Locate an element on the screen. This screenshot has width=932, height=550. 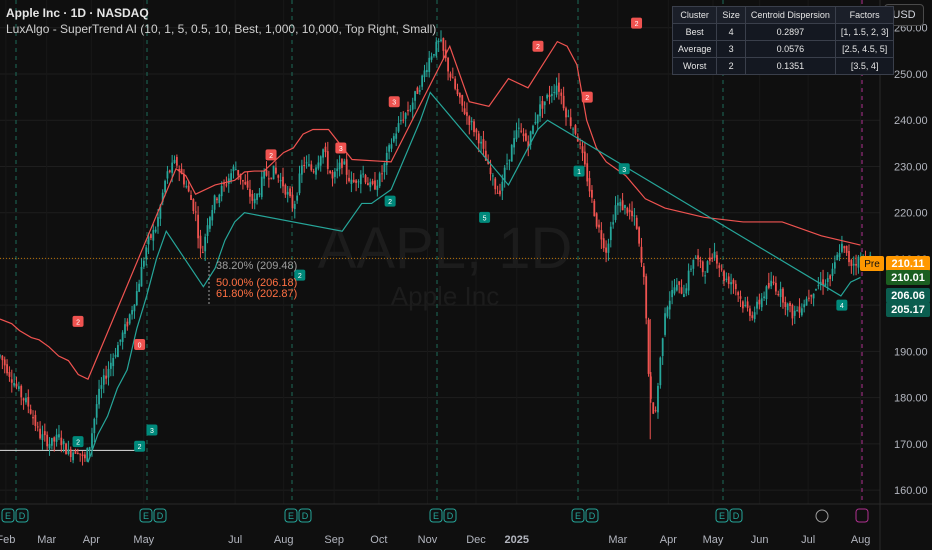
table-cell: [1, 1.5, 2, 3] is located at coordinates (864, 32).